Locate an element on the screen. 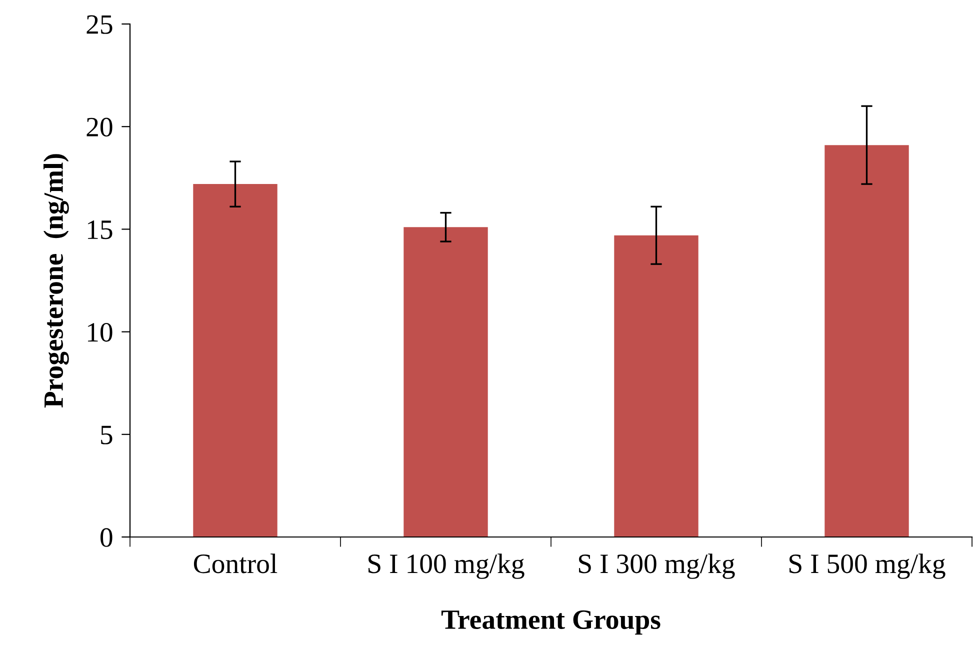  x-axis-title: Treatment Groups is located at coordinates (550, 622).